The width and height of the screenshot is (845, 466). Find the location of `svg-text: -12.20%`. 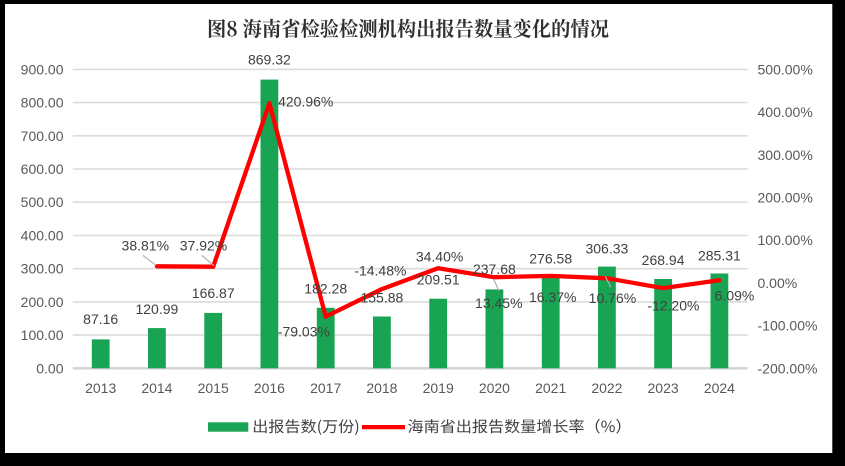

svg-text: -12.20% is located at coordinates (673, 305).